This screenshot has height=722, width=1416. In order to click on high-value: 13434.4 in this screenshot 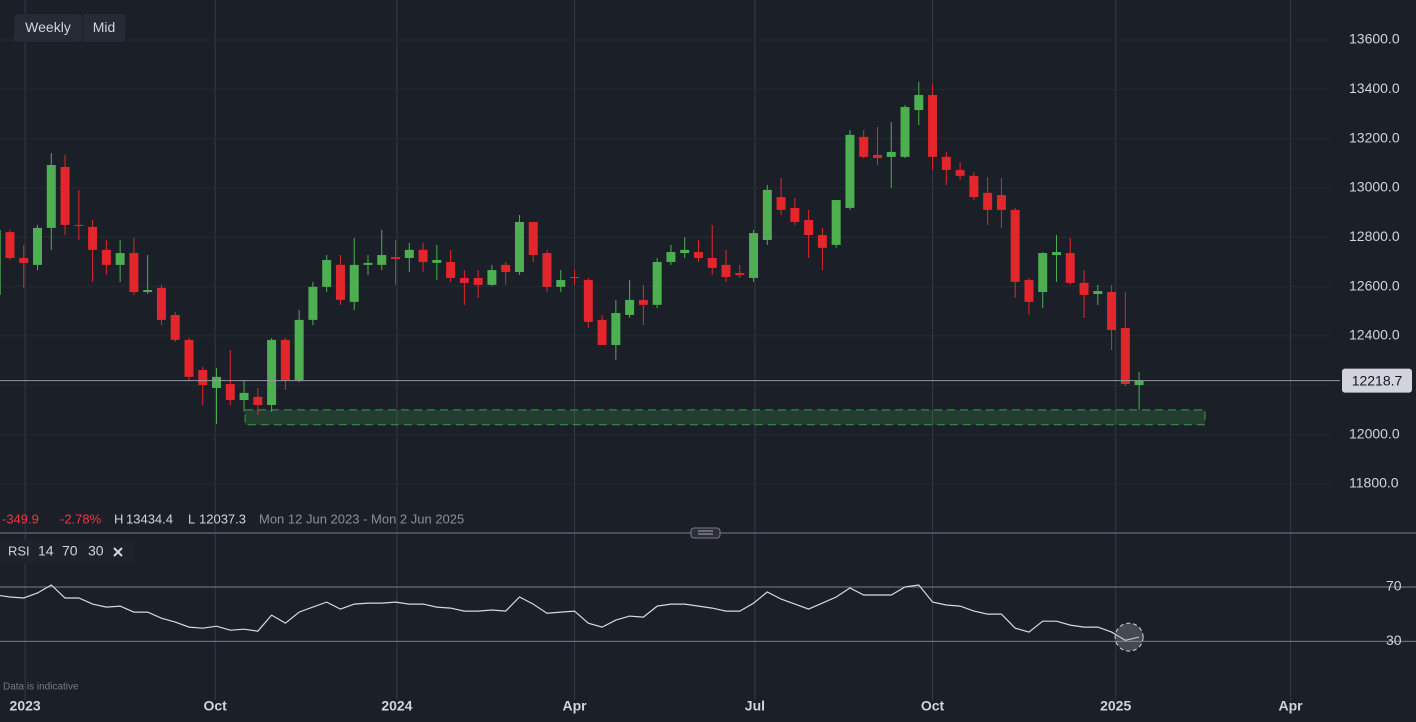, I will do `click(149, 518)`.